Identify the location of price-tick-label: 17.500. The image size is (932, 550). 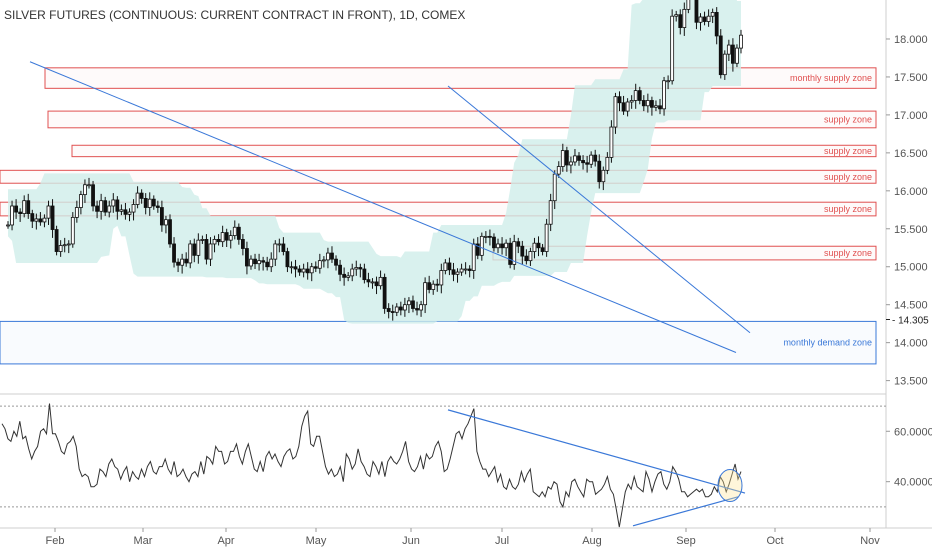
(911, 78).